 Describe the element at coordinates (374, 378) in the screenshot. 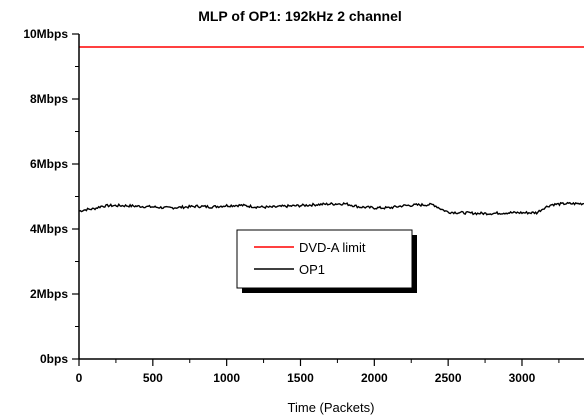

I see `x-tick-label: 2000` at that location.